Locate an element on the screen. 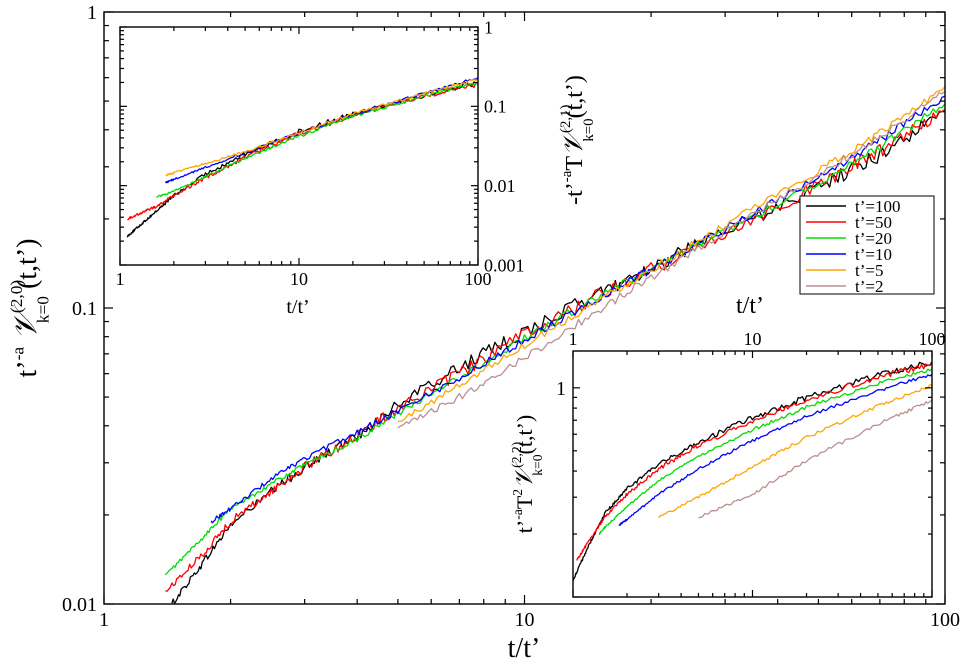 Image resolution: width=967 pixels, height=664 pixels. ylabel-prefix: -t’ is located at coordinates (575, 193).